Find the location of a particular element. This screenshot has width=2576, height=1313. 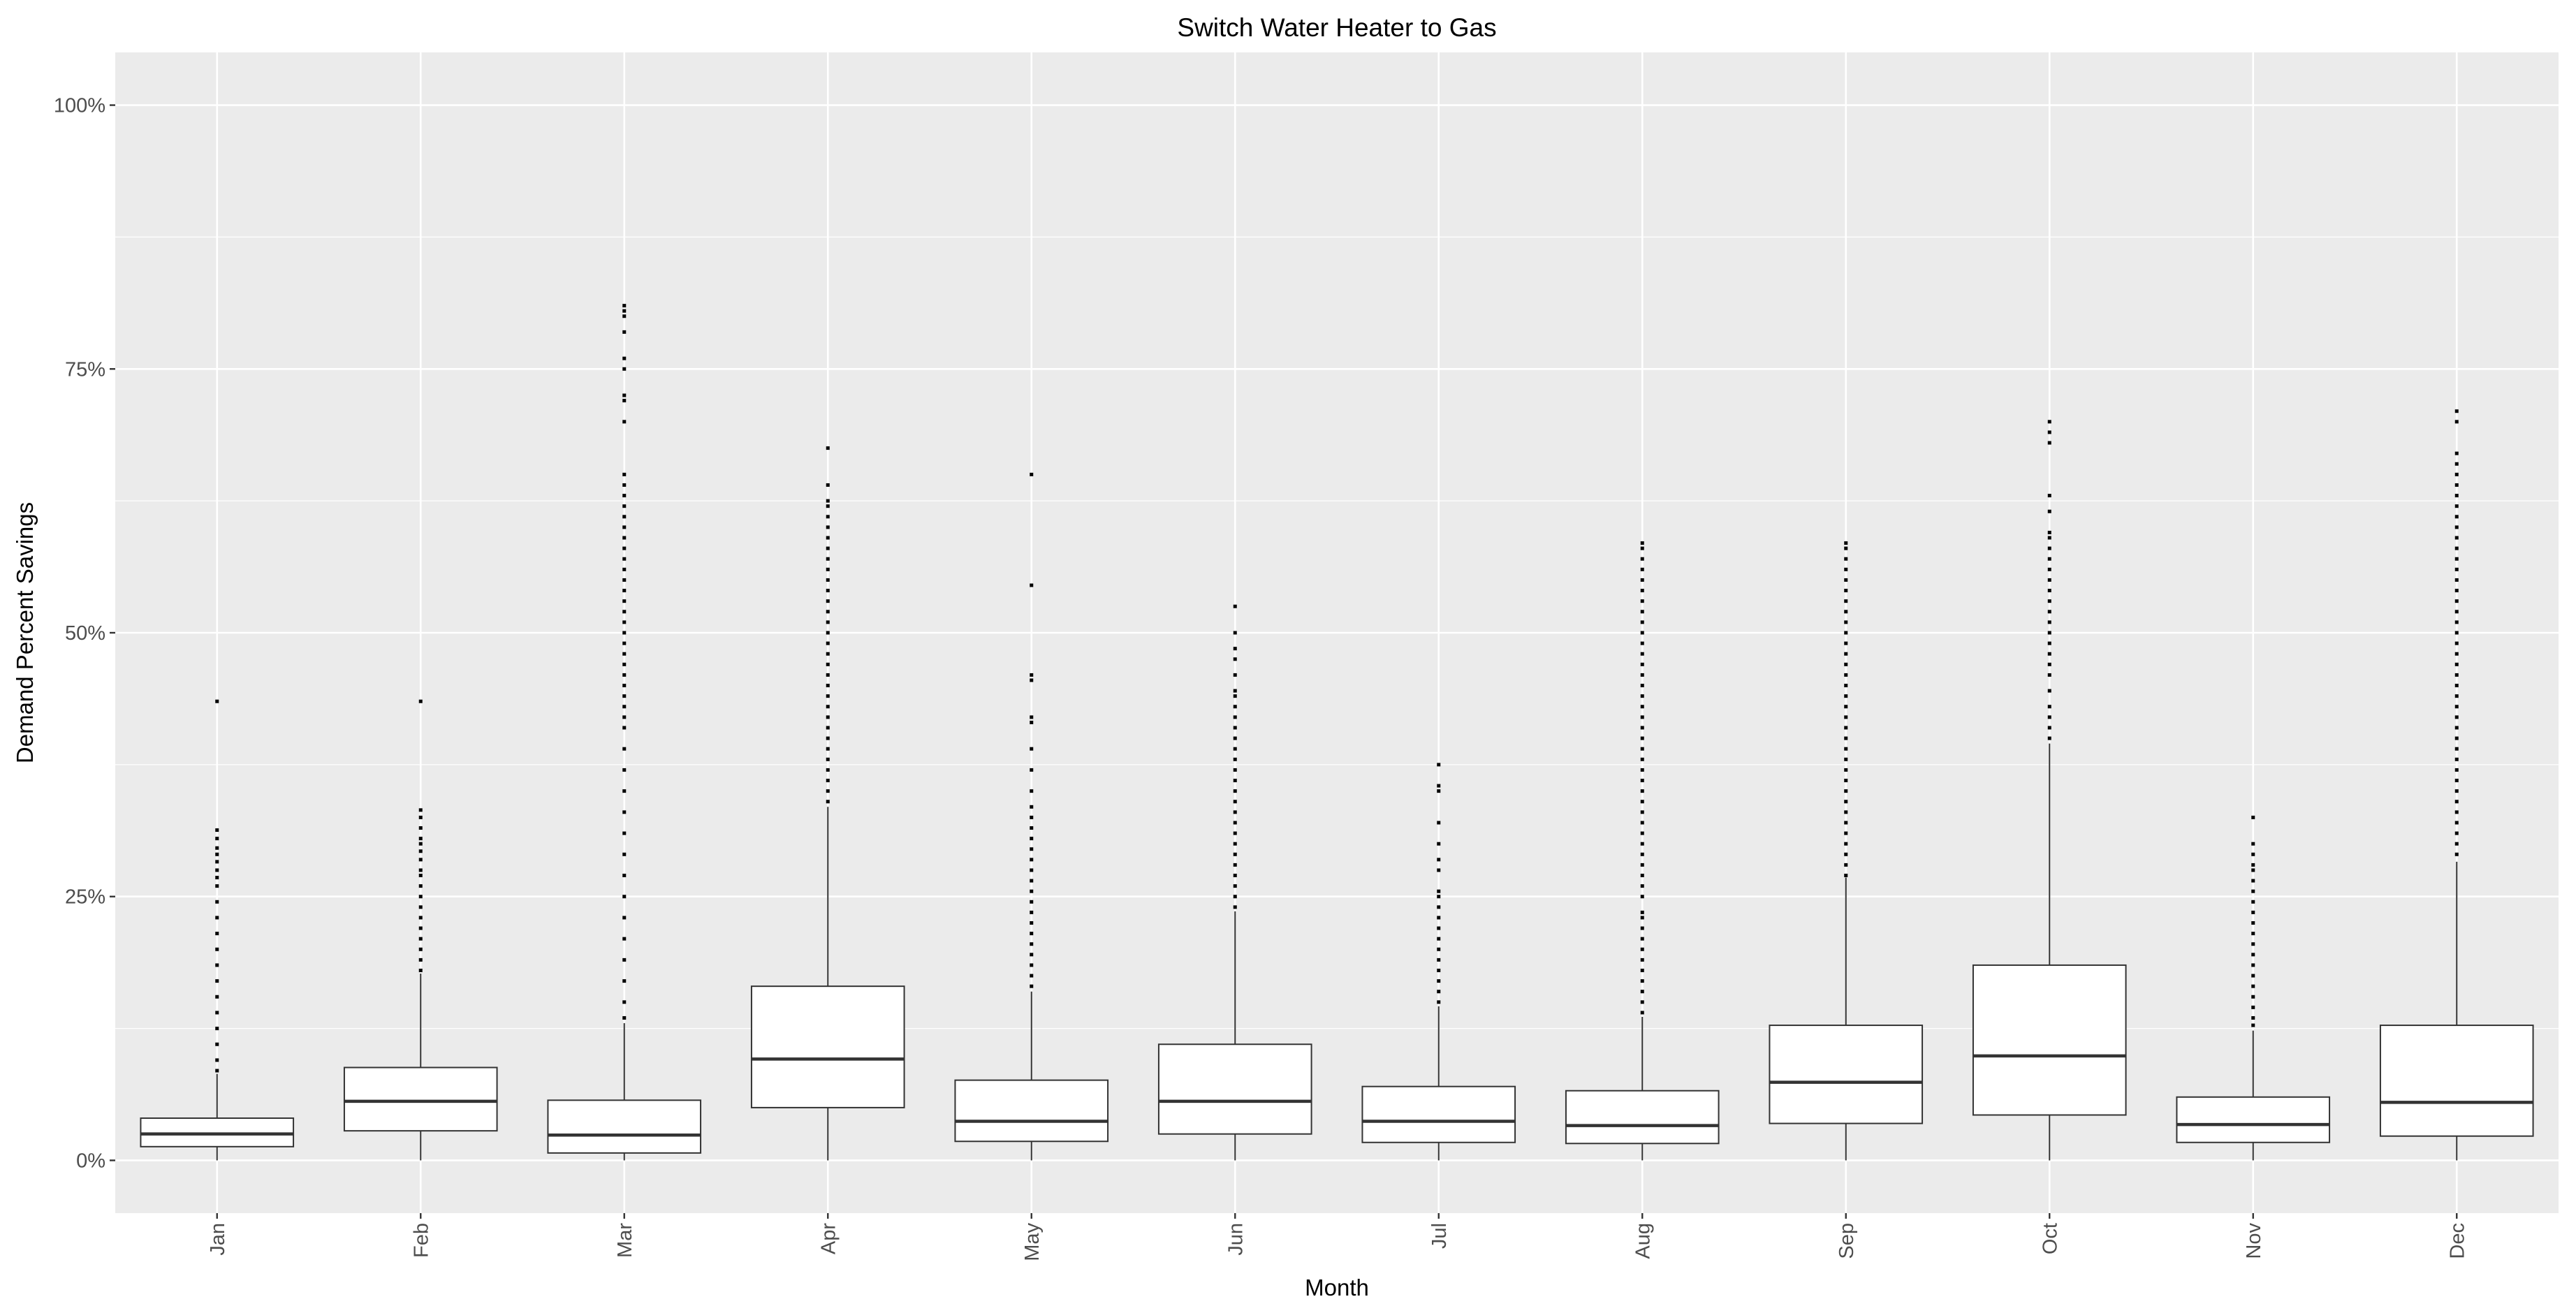

y-tick-label: 0% is located at coordinates (90, 1161).